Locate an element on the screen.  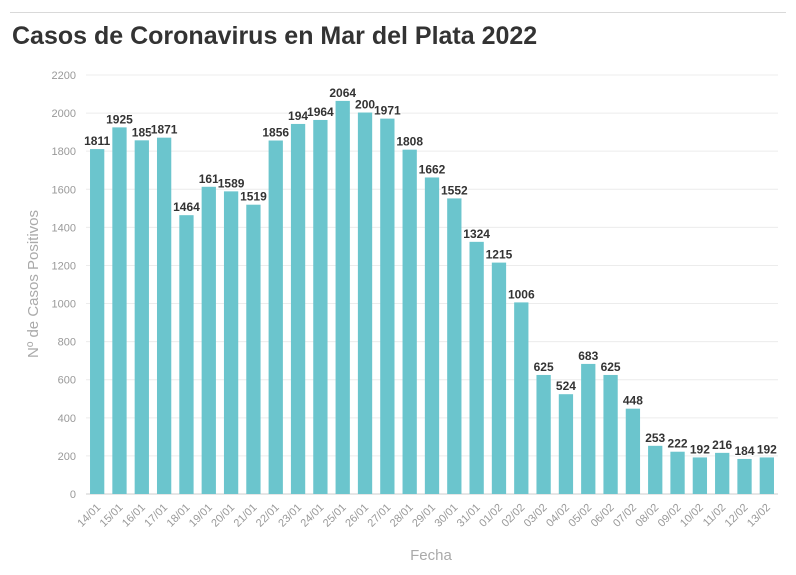
bar-value-label: 194 is located at coordinates (298, 116).